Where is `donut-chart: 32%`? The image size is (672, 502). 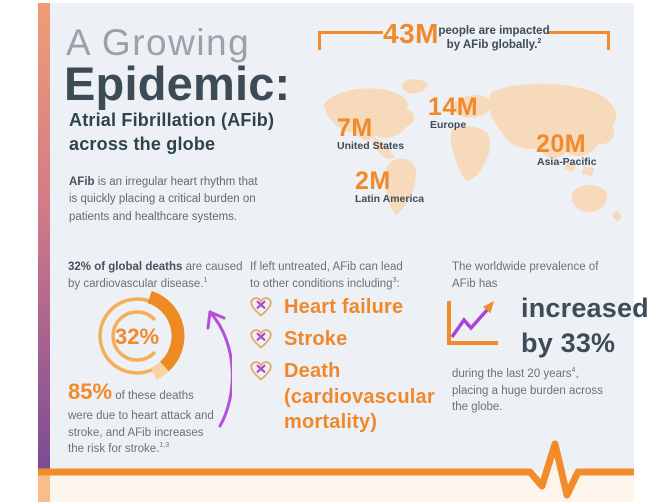 donut-chart: 32% is located at coordinates (141, 335).